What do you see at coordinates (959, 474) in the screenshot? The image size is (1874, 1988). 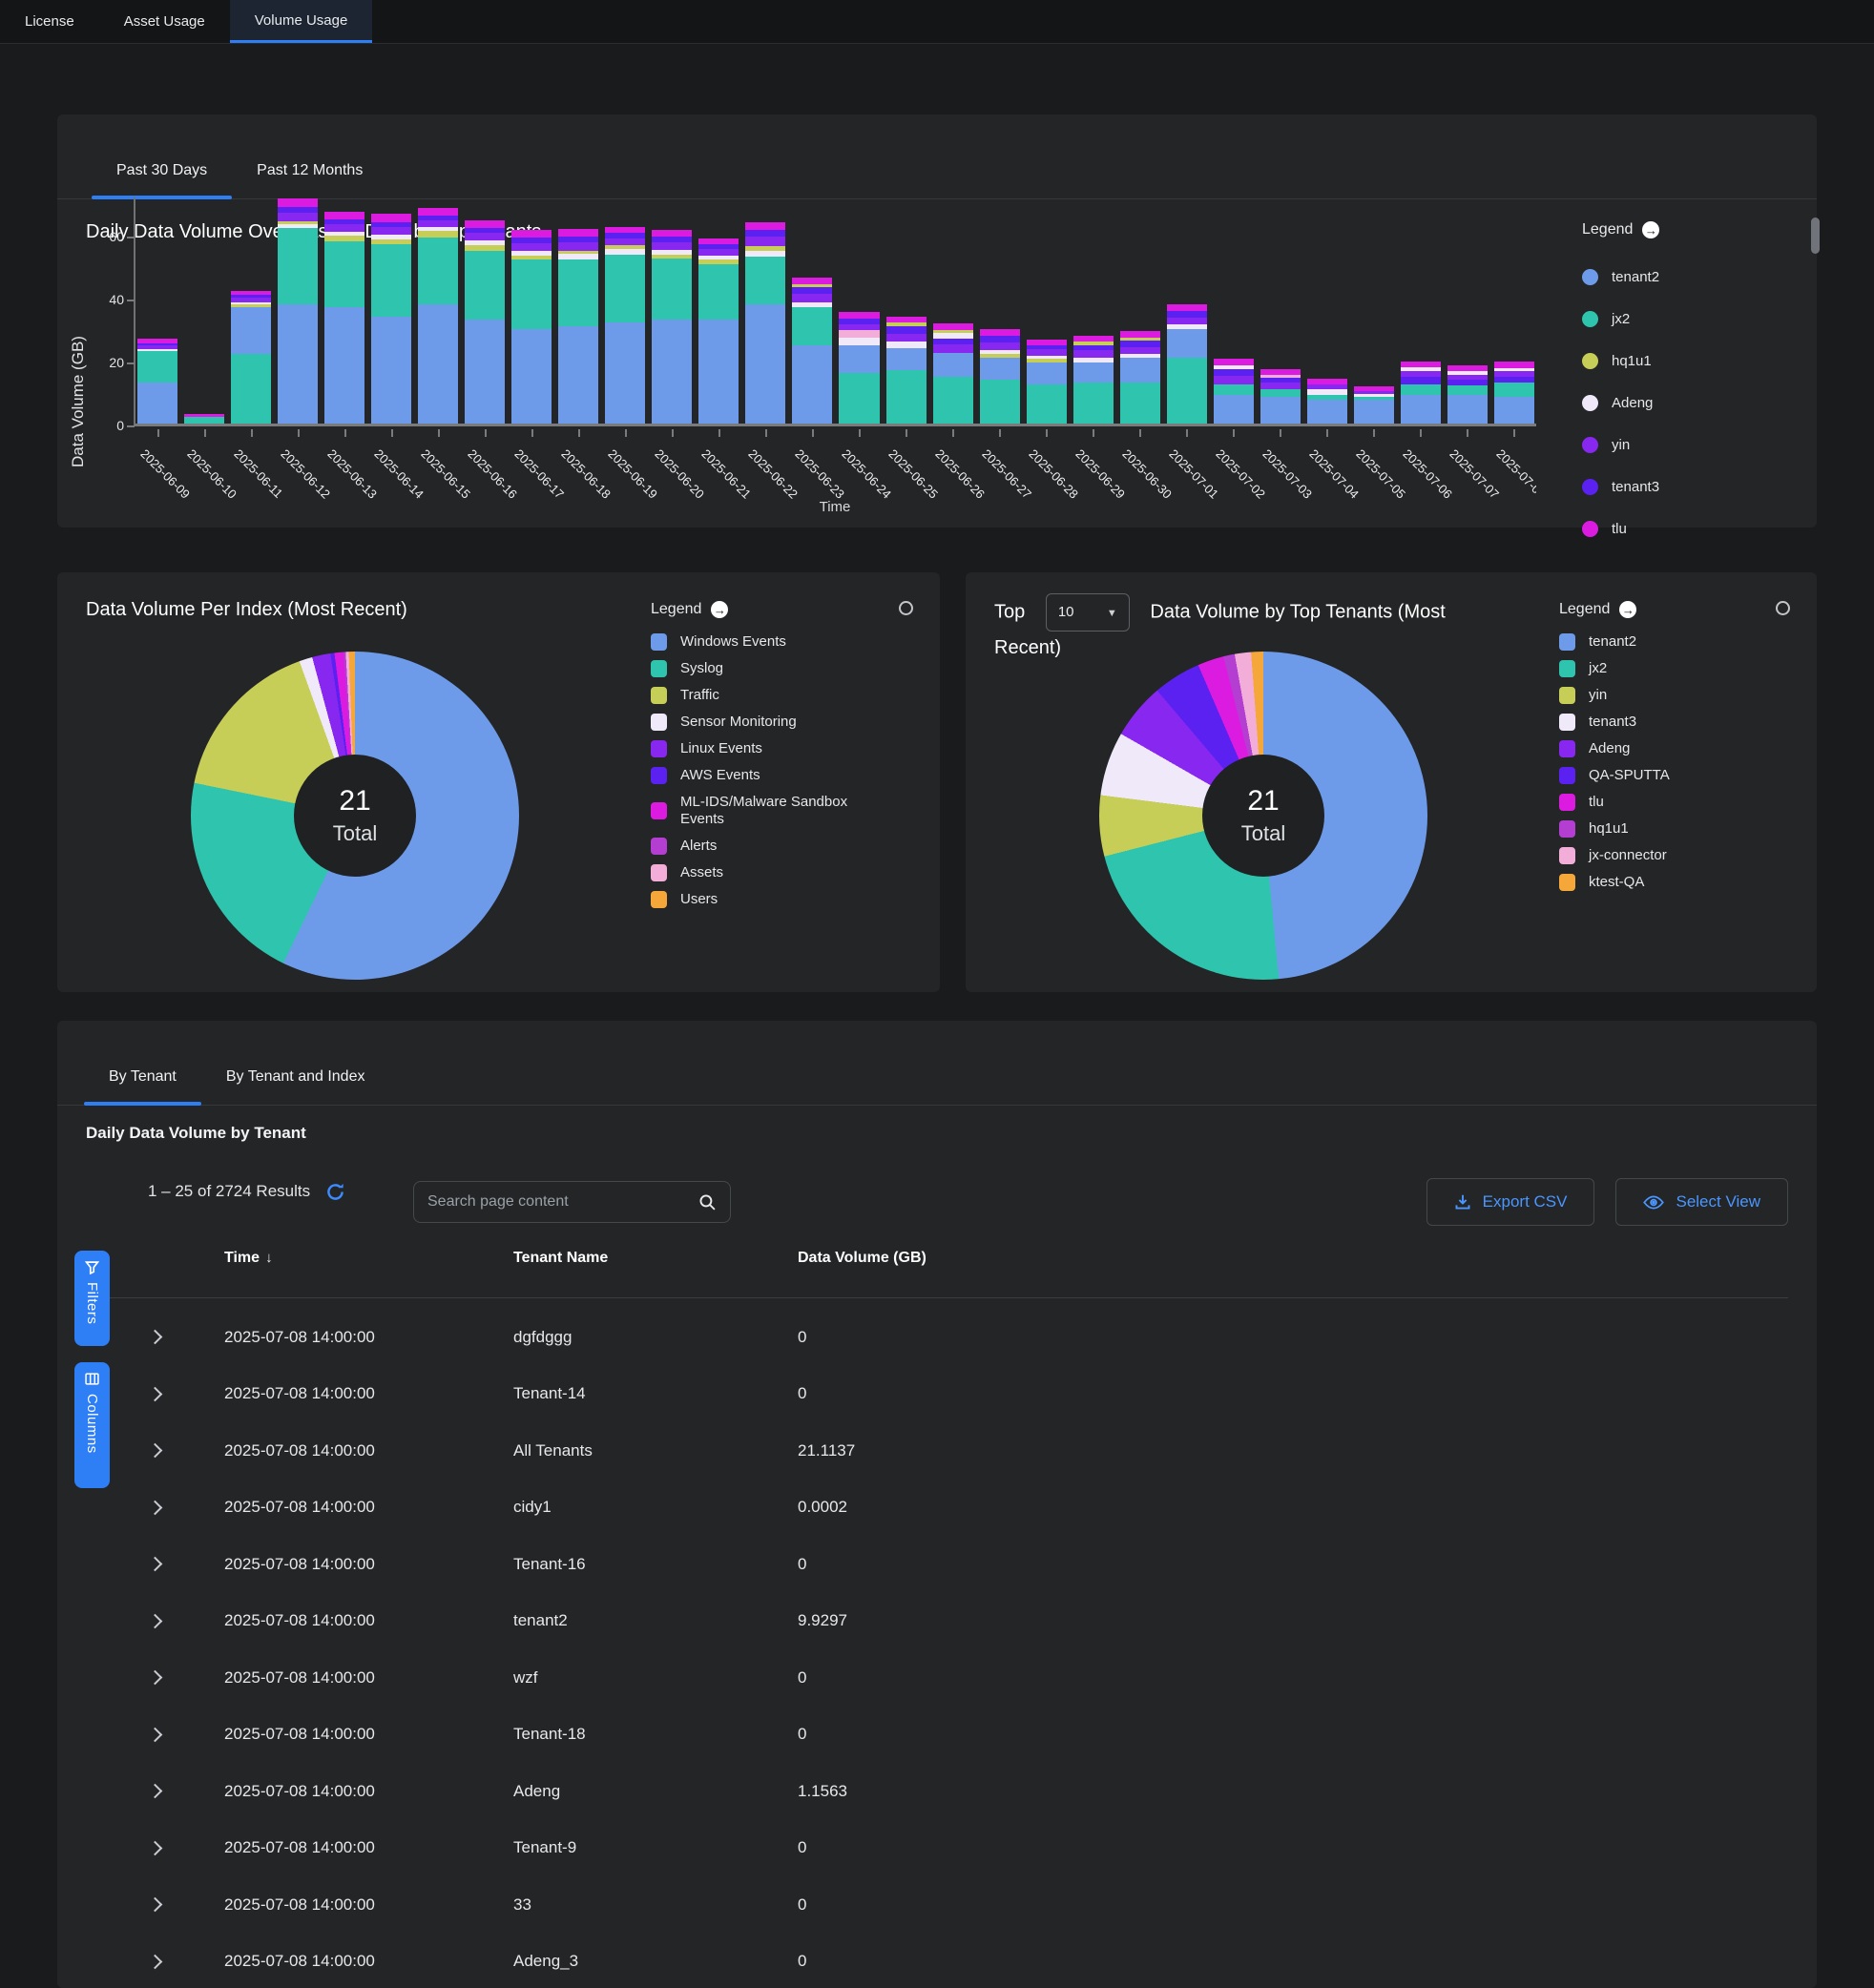 I see `x-tick-label: 2025-06-26` at bounding box center [959, 474].